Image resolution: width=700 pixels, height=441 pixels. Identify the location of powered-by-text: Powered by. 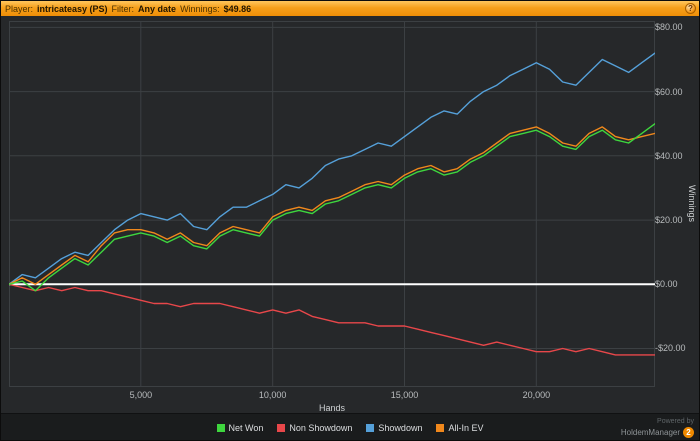
(675, 422).